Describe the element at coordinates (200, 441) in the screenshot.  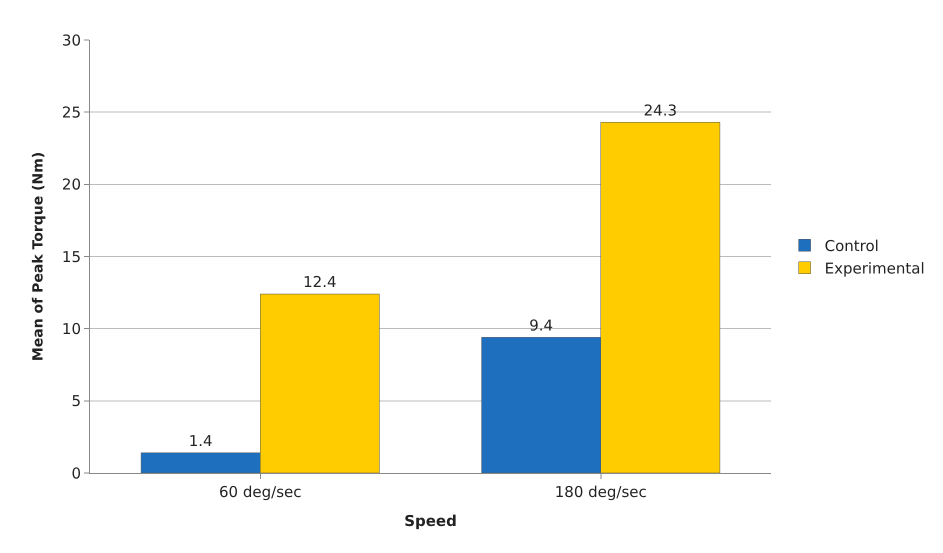
I see `data-label: 1.4` at that location.